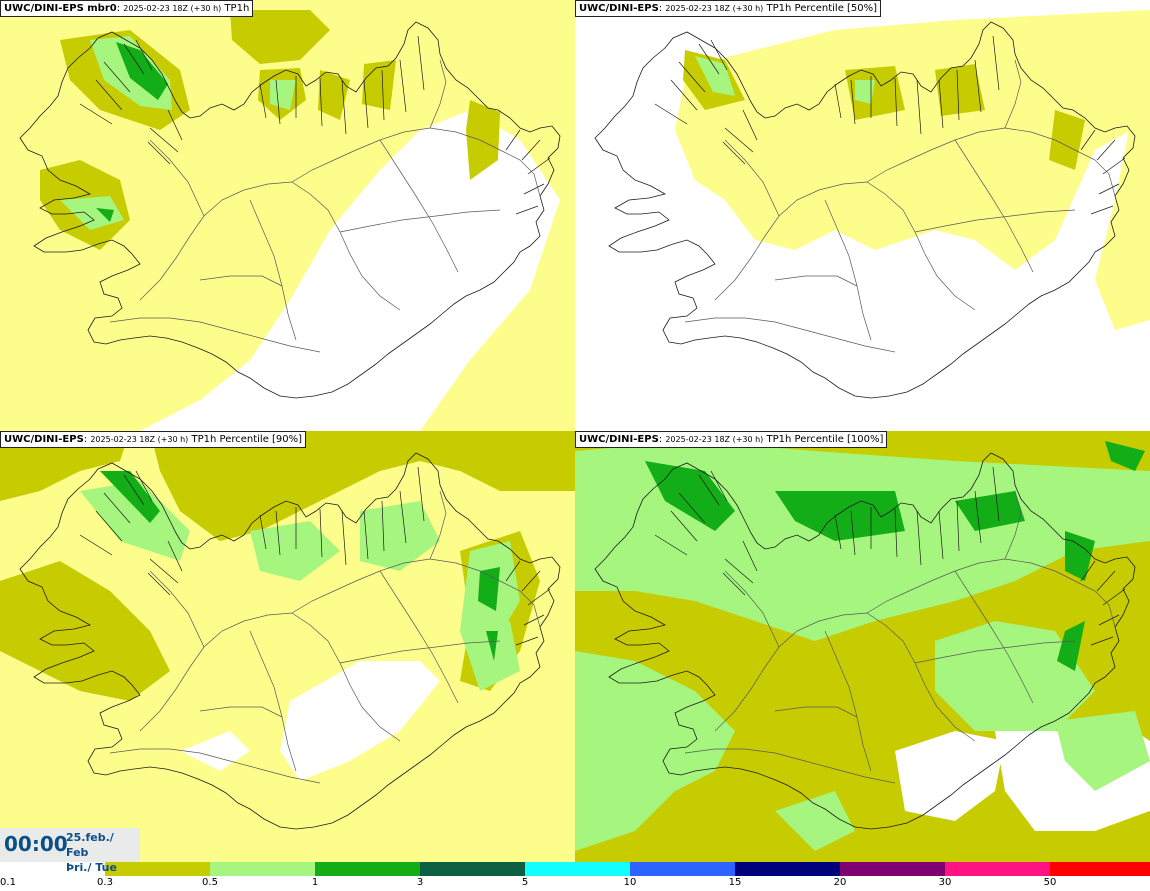 Image resolution: width=1150 pixels, height=891 pixels. I want to click on scale-label: 0.5, so click(210, 882).